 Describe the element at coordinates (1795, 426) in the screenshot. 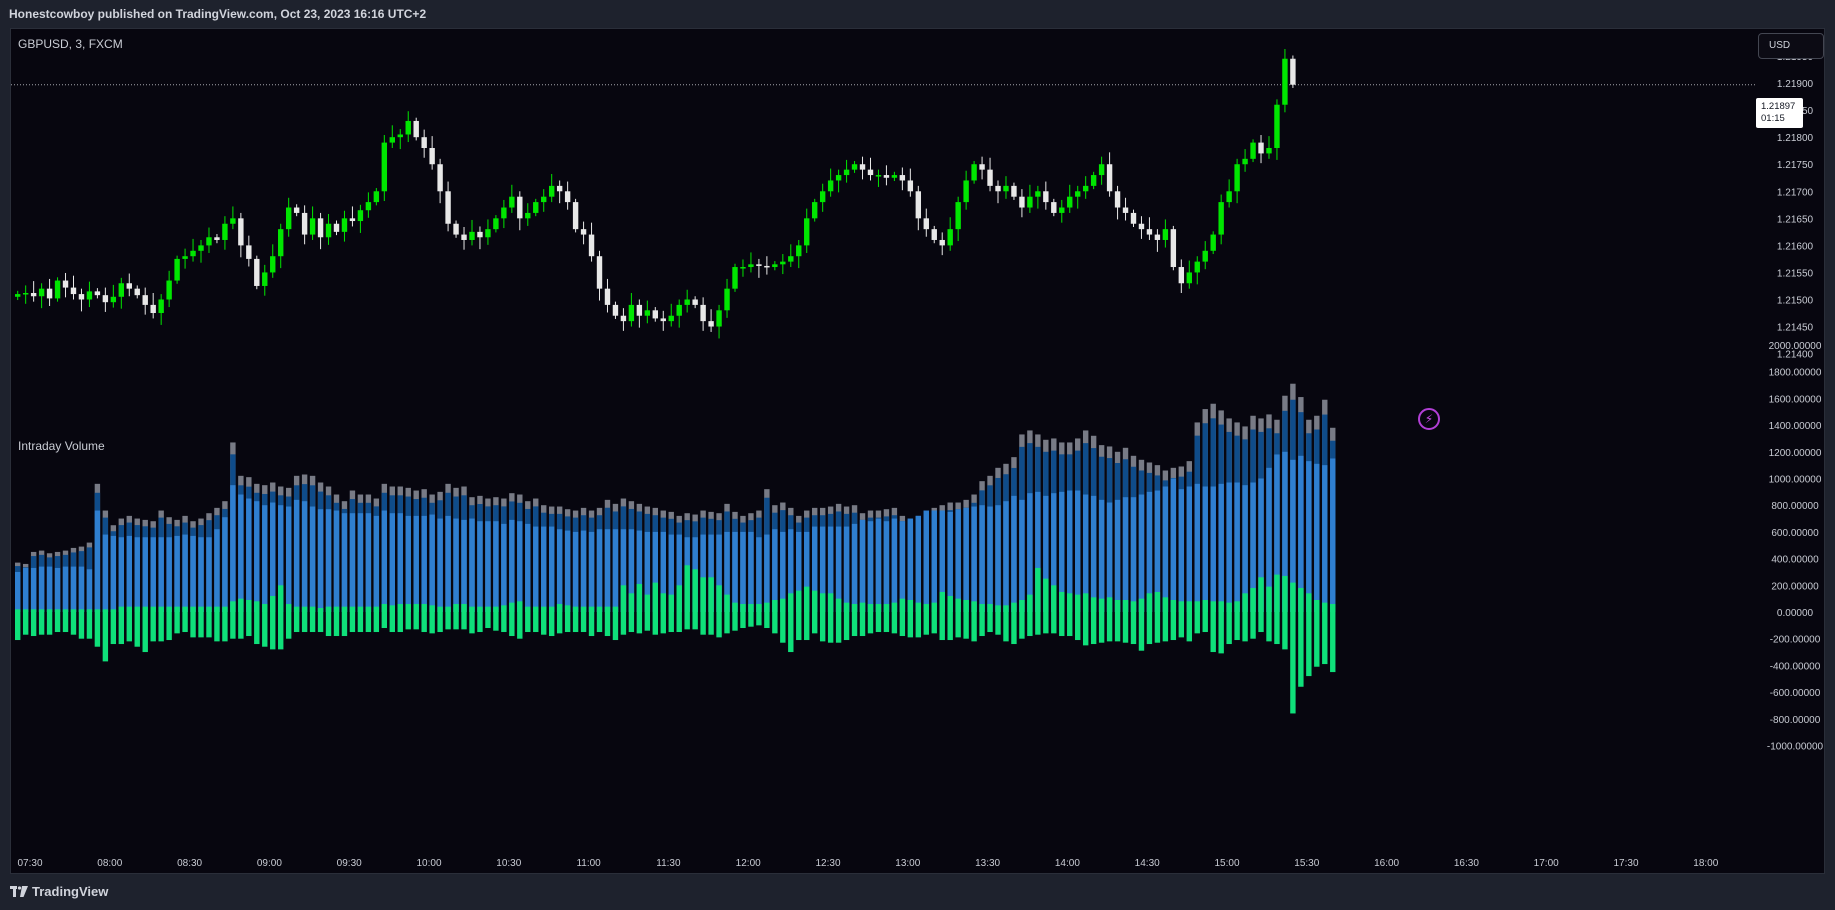

I see `volume-axis-label: 1400.00000` at that location.